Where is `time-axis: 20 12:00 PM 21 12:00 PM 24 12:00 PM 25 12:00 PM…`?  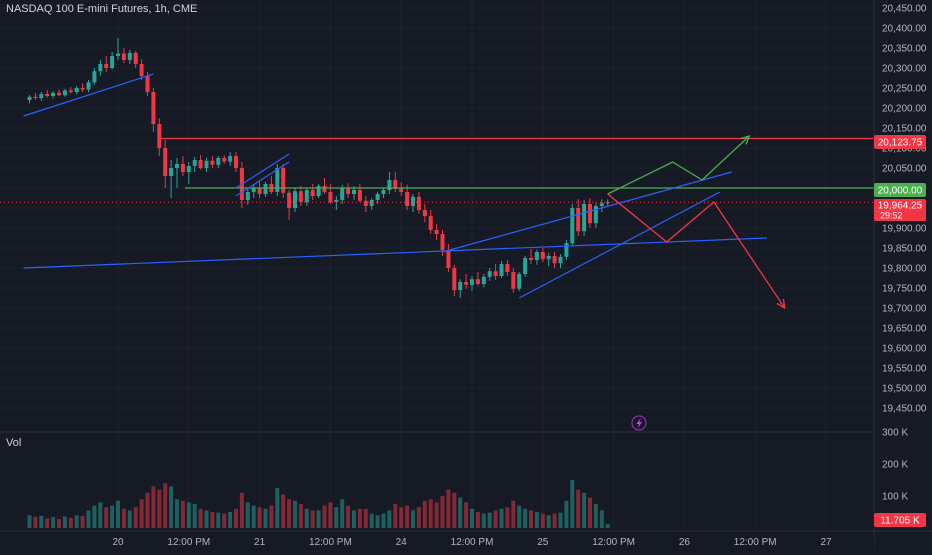 time-axis: 20 12:00 PM 21 12:00 PM 24 12:00 PM 25 12:00 PM… is located at coordinates (472, 542).